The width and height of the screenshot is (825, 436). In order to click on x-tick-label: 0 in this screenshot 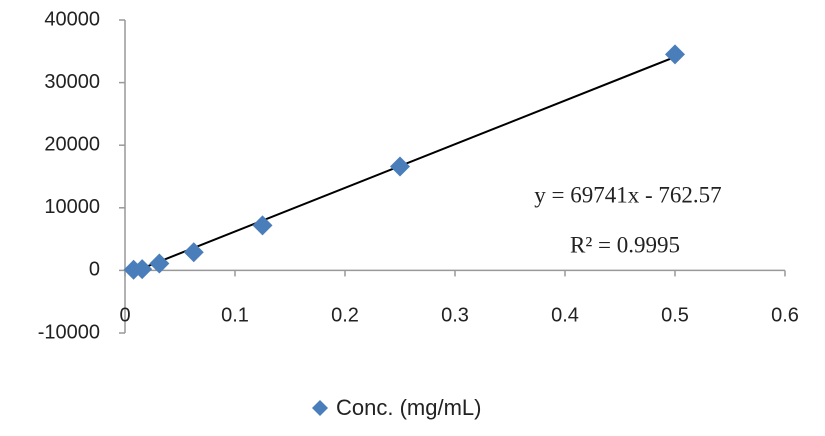, I will do `click(124, 315)`.